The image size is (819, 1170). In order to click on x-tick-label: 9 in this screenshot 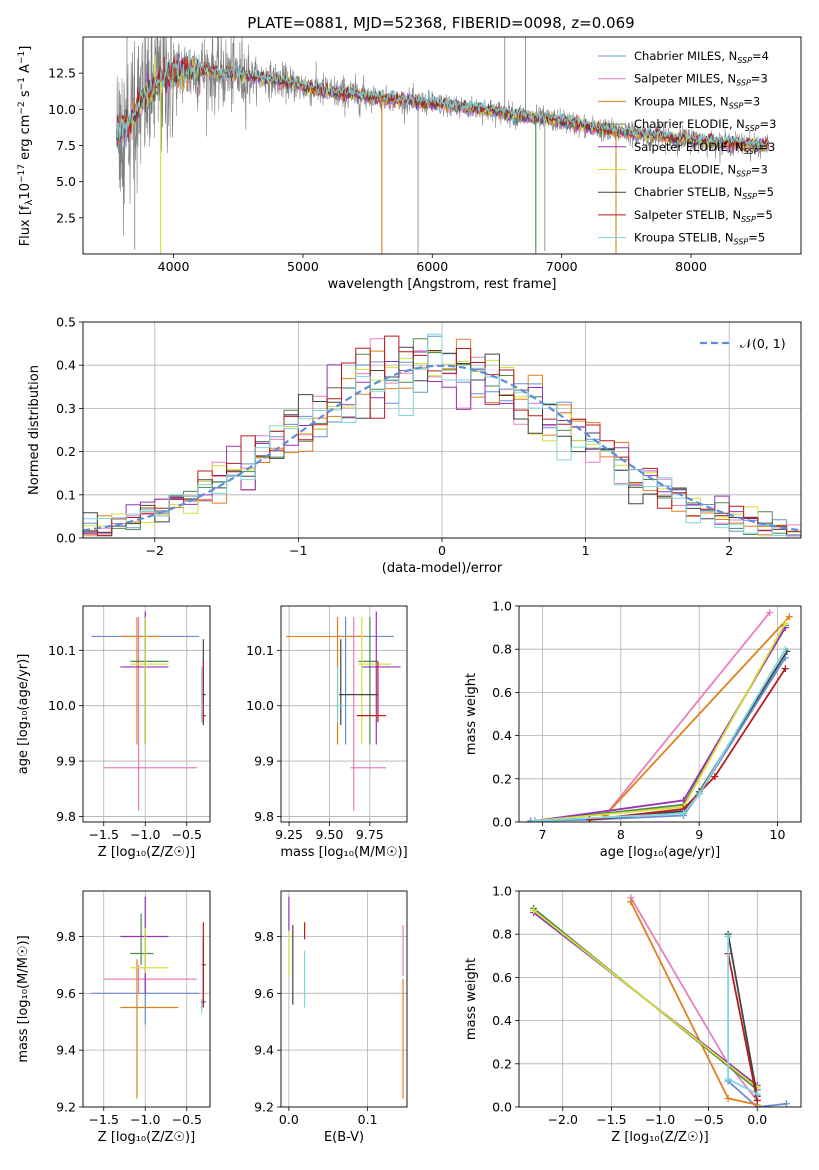, I will do `click(699, 834)`.